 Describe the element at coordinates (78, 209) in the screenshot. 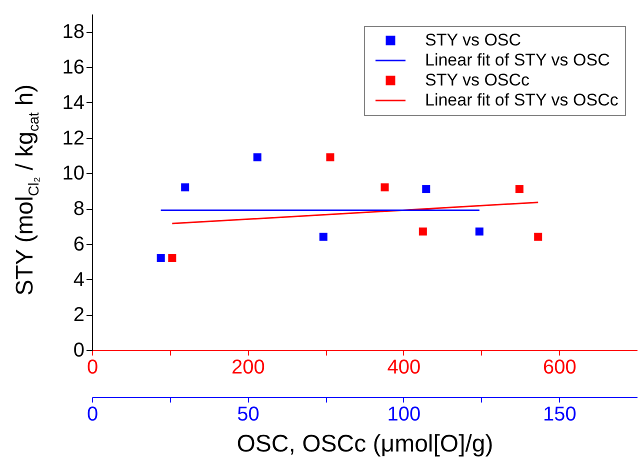

I see `y-tick-label: 8` at that location.